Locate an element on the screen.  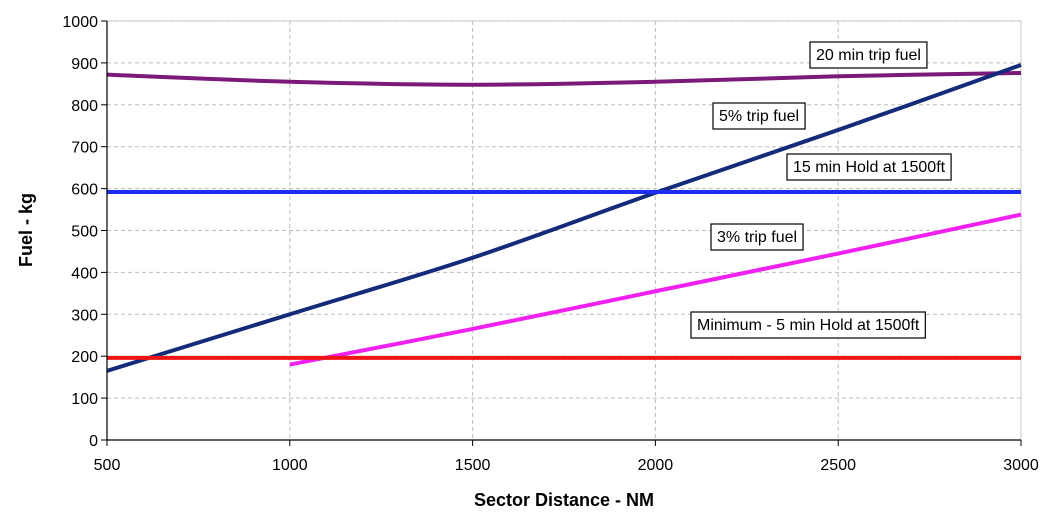
annotation-20-min-trip-fuel: 20 min trip fuel is located at coordinates (868, 55).